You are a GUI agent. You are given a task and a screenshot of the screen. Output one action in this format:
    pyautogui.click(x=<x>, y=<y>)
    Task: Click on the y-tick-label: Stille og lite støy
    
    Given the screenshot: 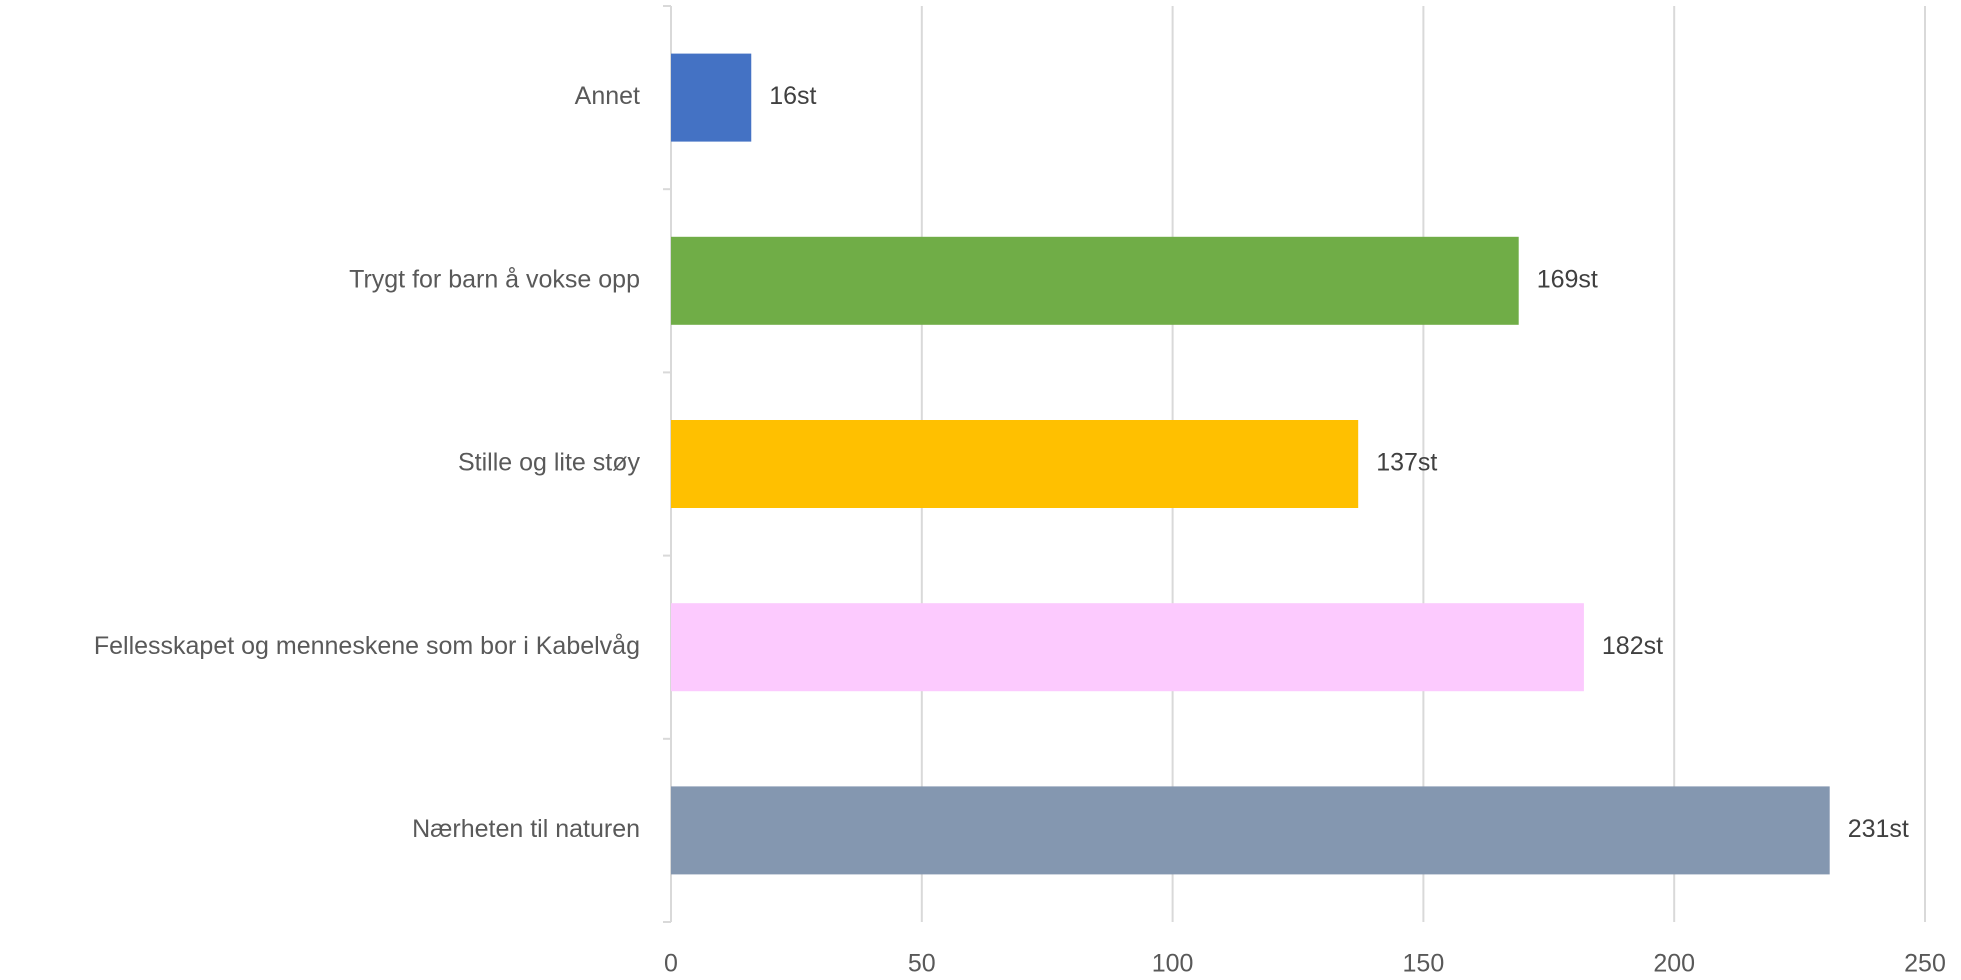 What is the action you would take?
    pyautogui.click(x=549, y=463)
    